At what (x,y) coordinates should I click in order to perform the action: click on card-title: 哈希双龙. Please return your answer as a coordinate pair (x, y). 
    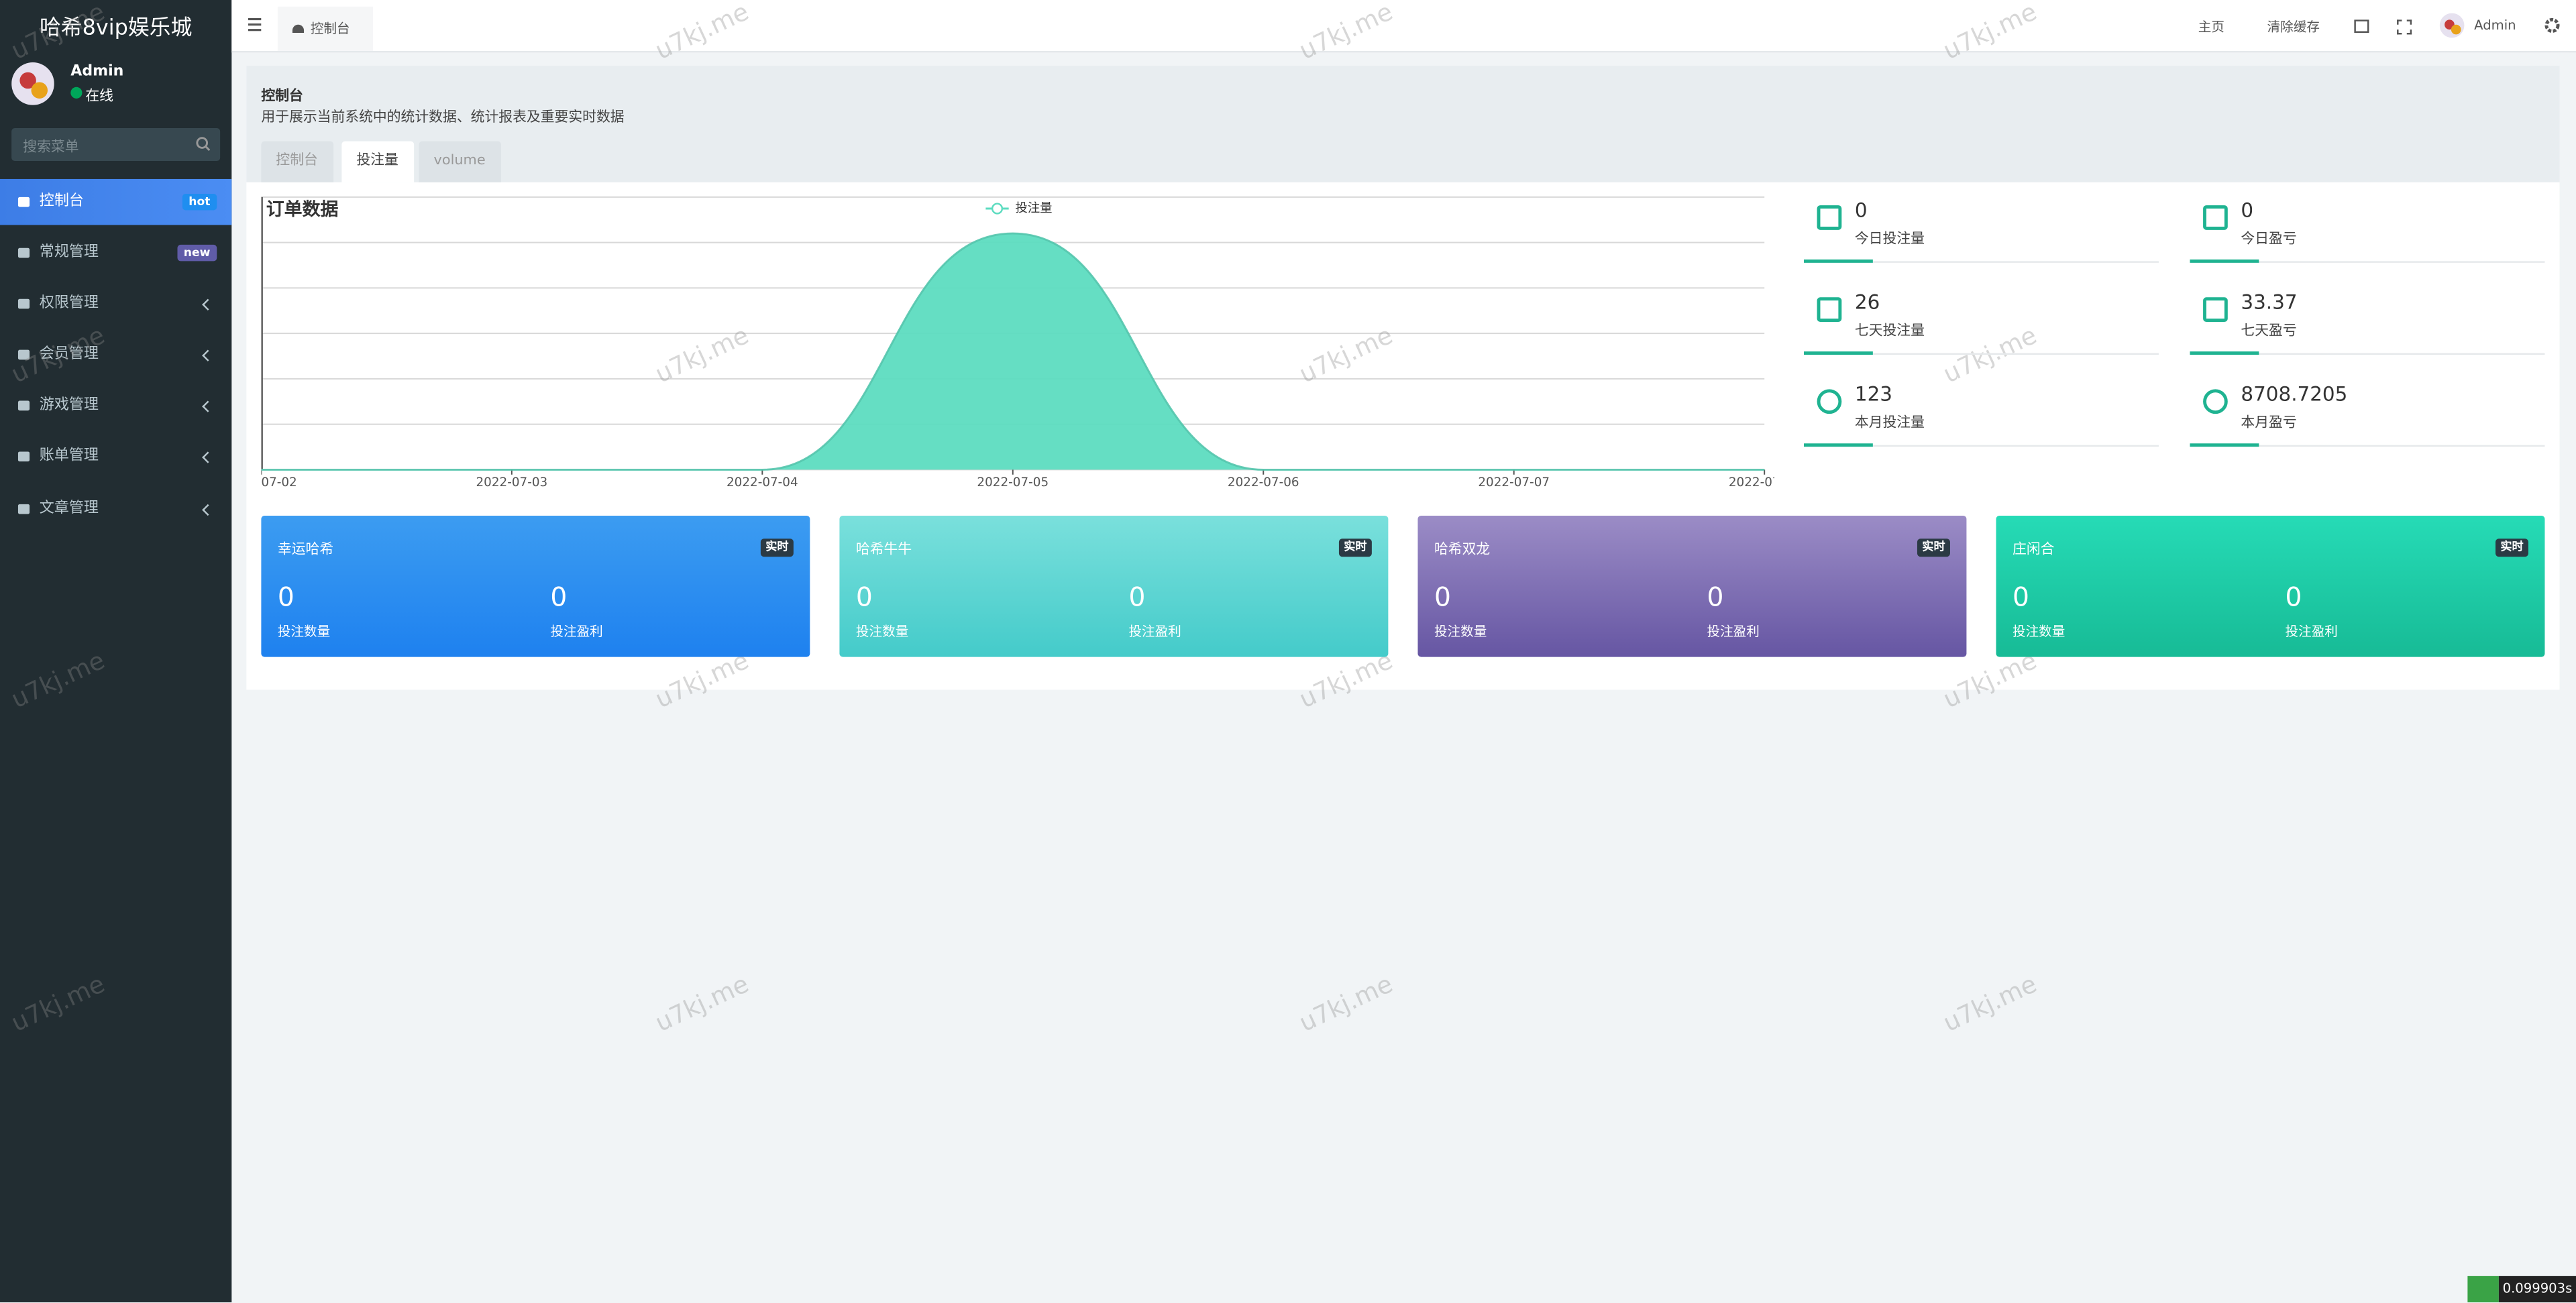
    Looking at the image, I should click on (1462, 550).